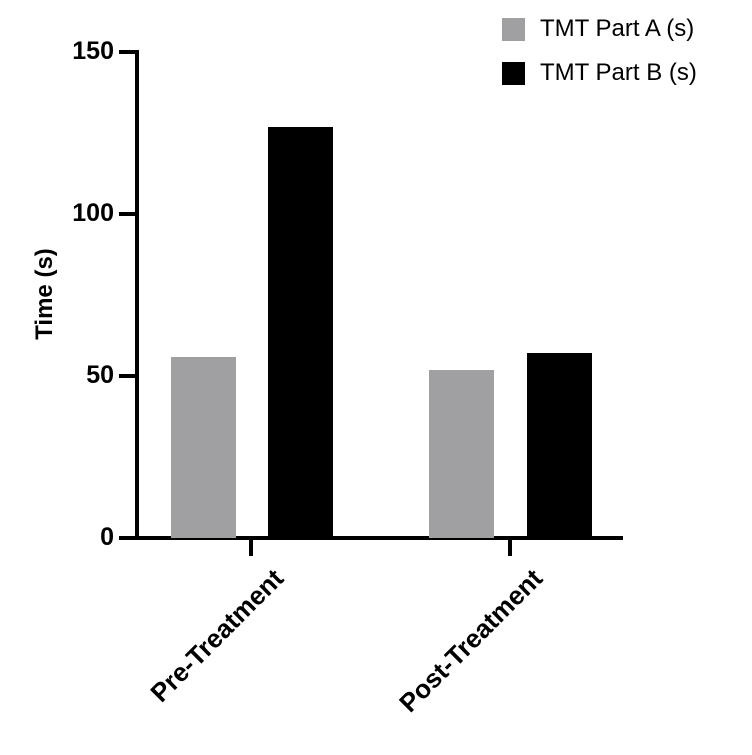 Image resolution: width=752 pixels, height=755 pixels. I want to click on legend-label-part-a: TMT Part A (s), so click(617, 28).